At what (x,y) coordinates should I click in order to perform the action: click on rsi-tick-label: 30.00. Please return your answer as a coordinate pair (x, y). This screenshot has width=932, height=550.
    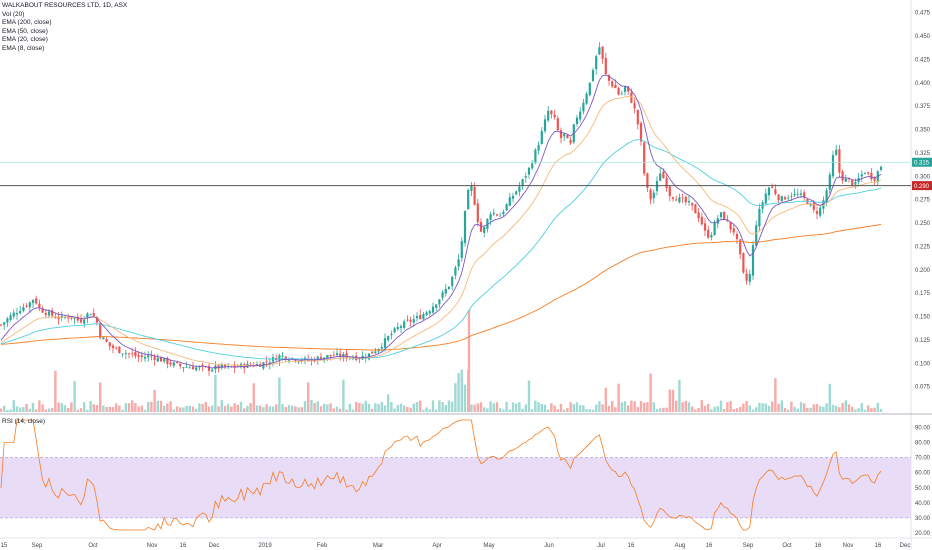
    Looking at the image, I should click on (923, 519).